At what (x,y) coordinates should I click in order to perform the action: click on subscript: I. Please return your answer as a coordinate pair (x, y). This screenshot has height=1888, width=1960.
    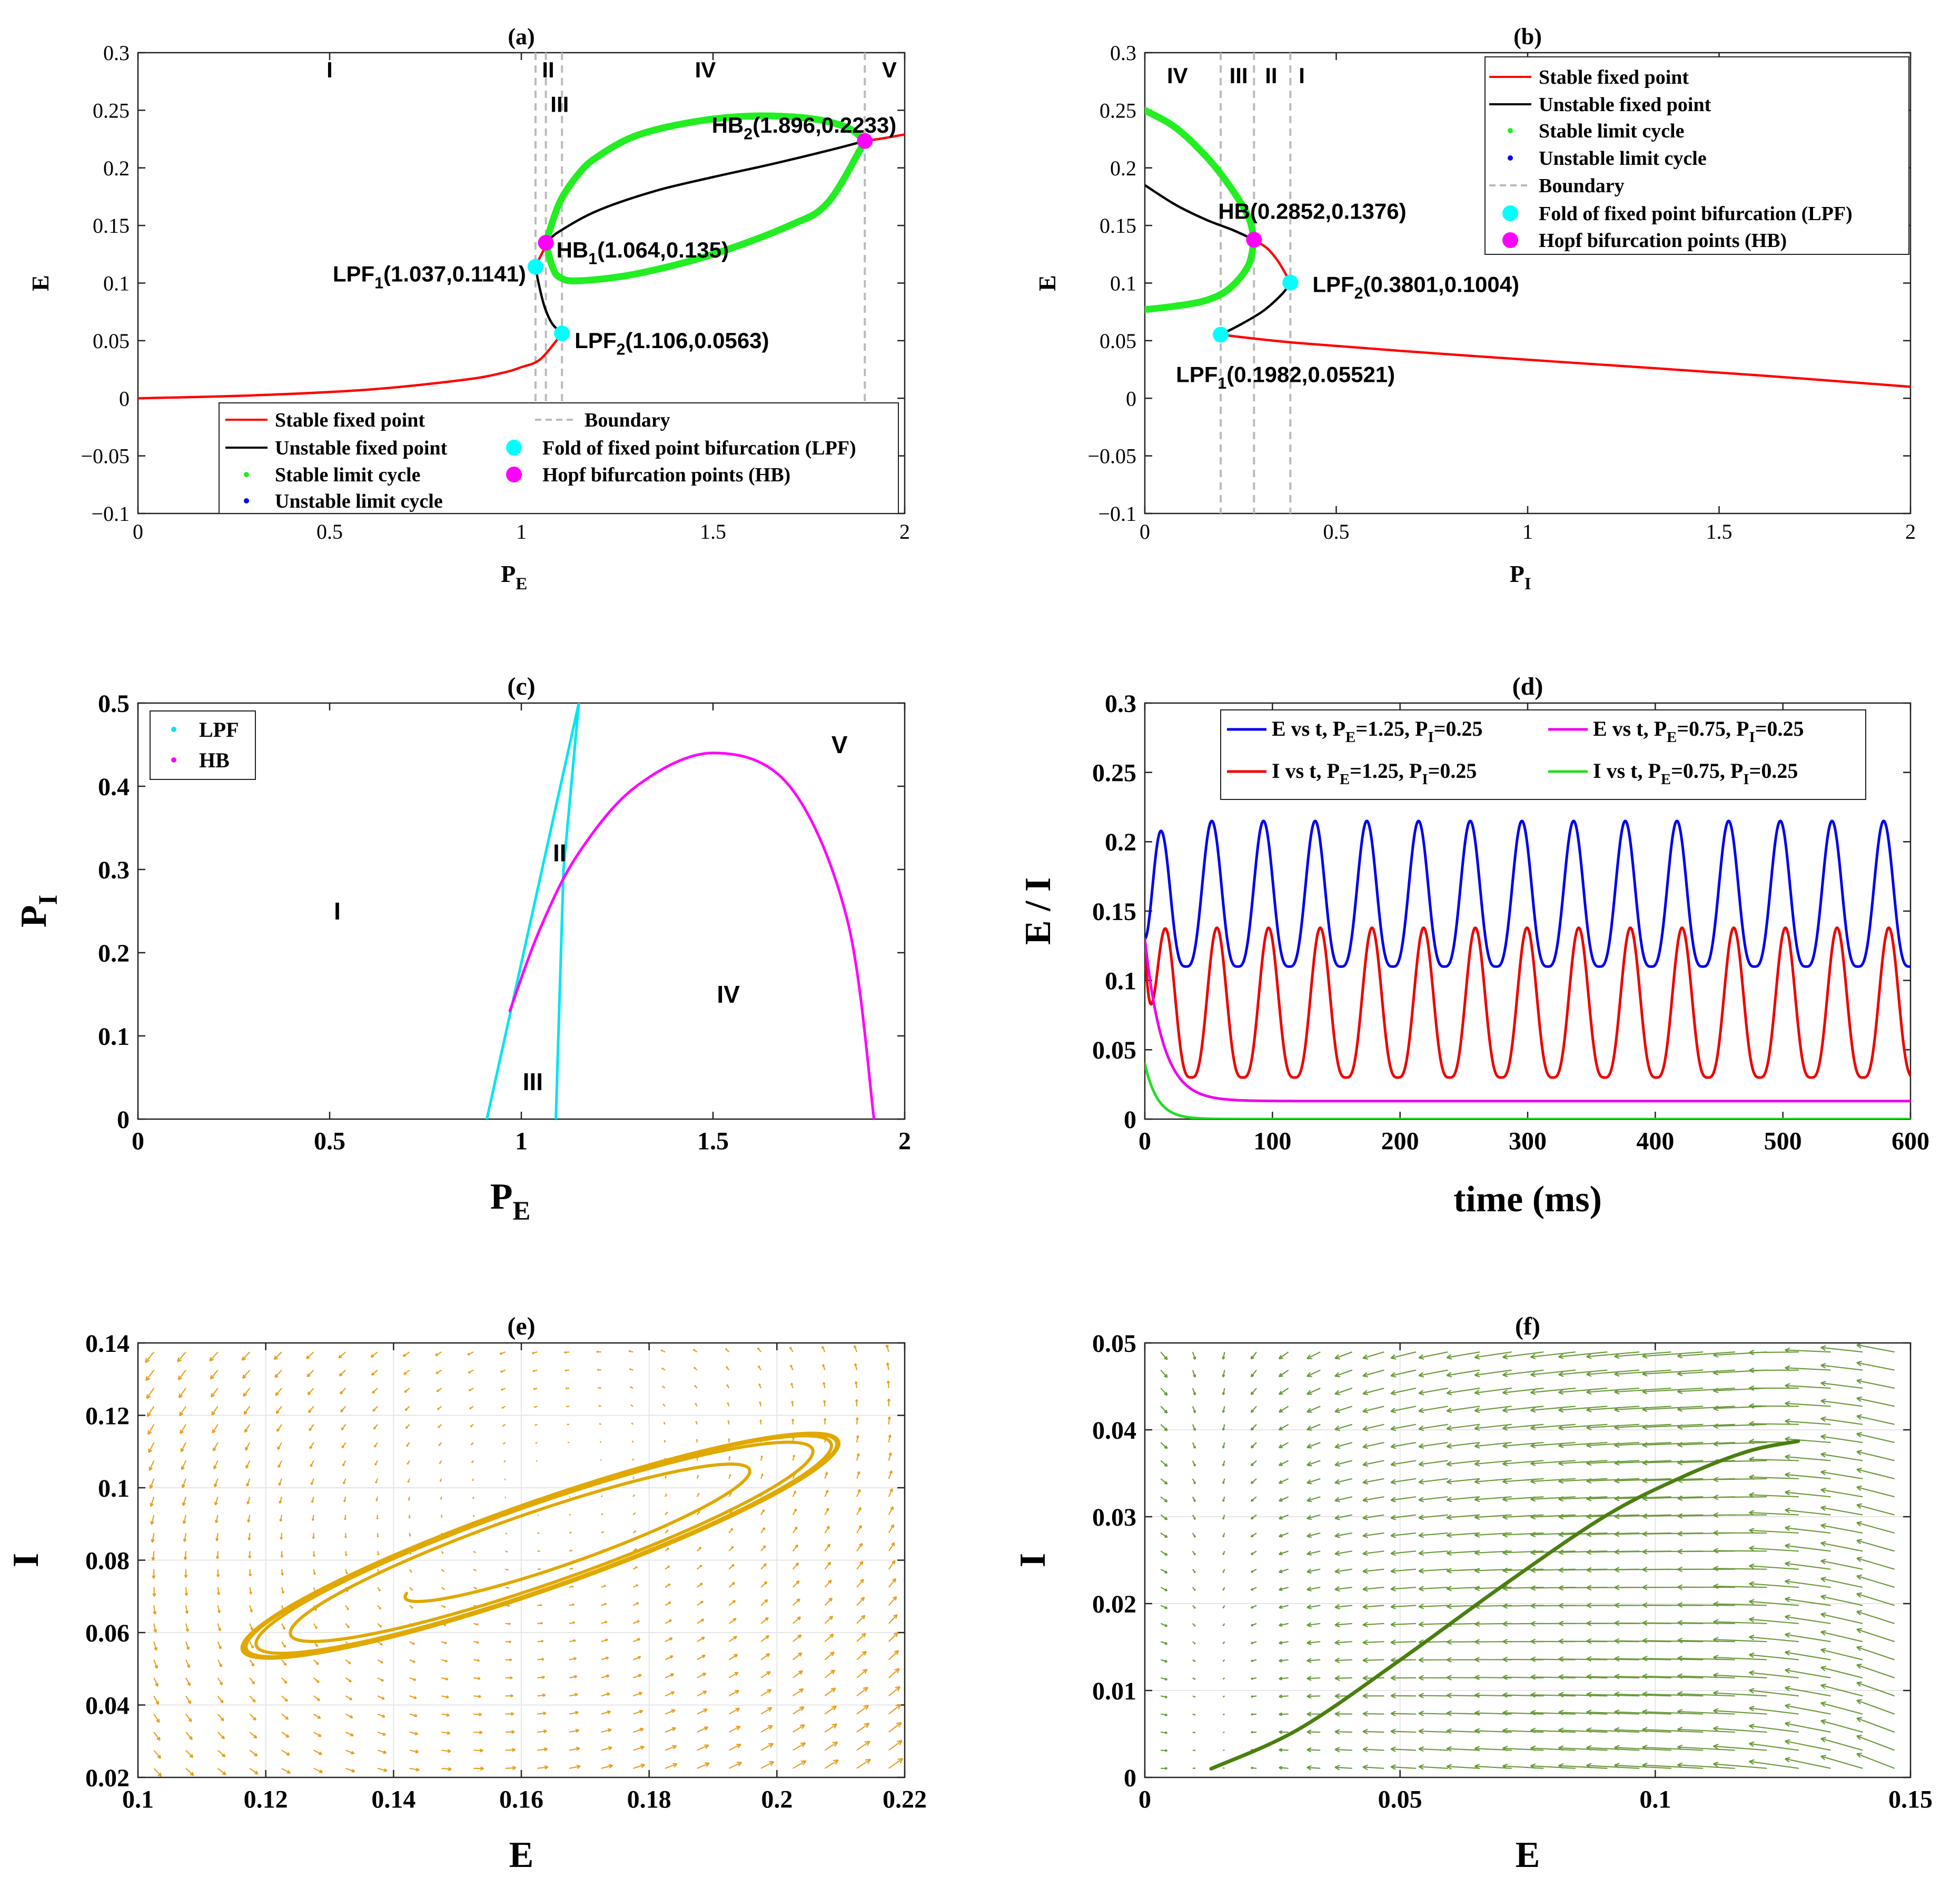
    Looking at the image, I should click on (1431, 737).